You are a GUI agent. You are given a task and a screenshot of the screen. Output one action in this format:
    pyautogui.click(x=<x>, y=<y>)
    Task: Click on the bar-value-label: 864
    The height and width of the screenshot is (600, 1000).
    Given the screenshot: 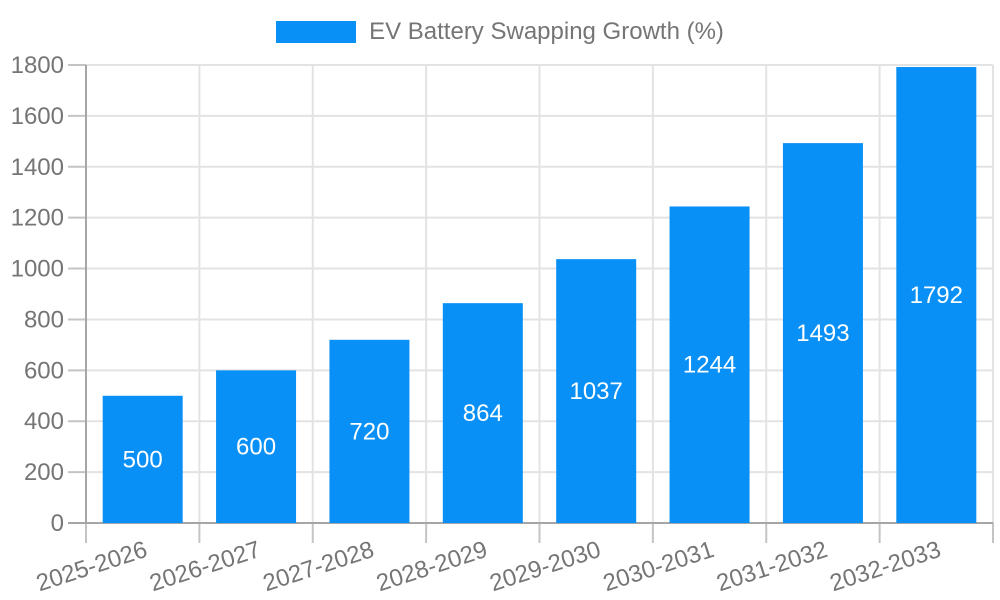 What is the action you would take?
    pyautogui.click(x=483, y=413)
    